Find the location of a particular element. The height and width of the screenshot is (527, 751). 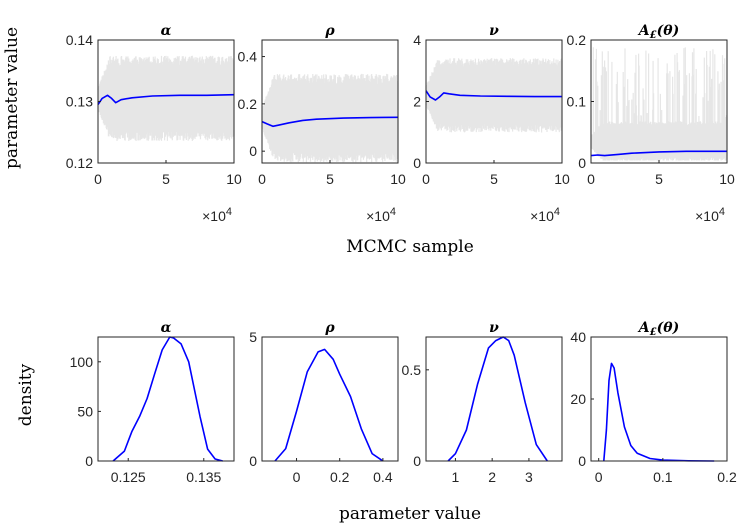

row2-panel-3-xtick-label: 2 is located at coordinates (492, 477).